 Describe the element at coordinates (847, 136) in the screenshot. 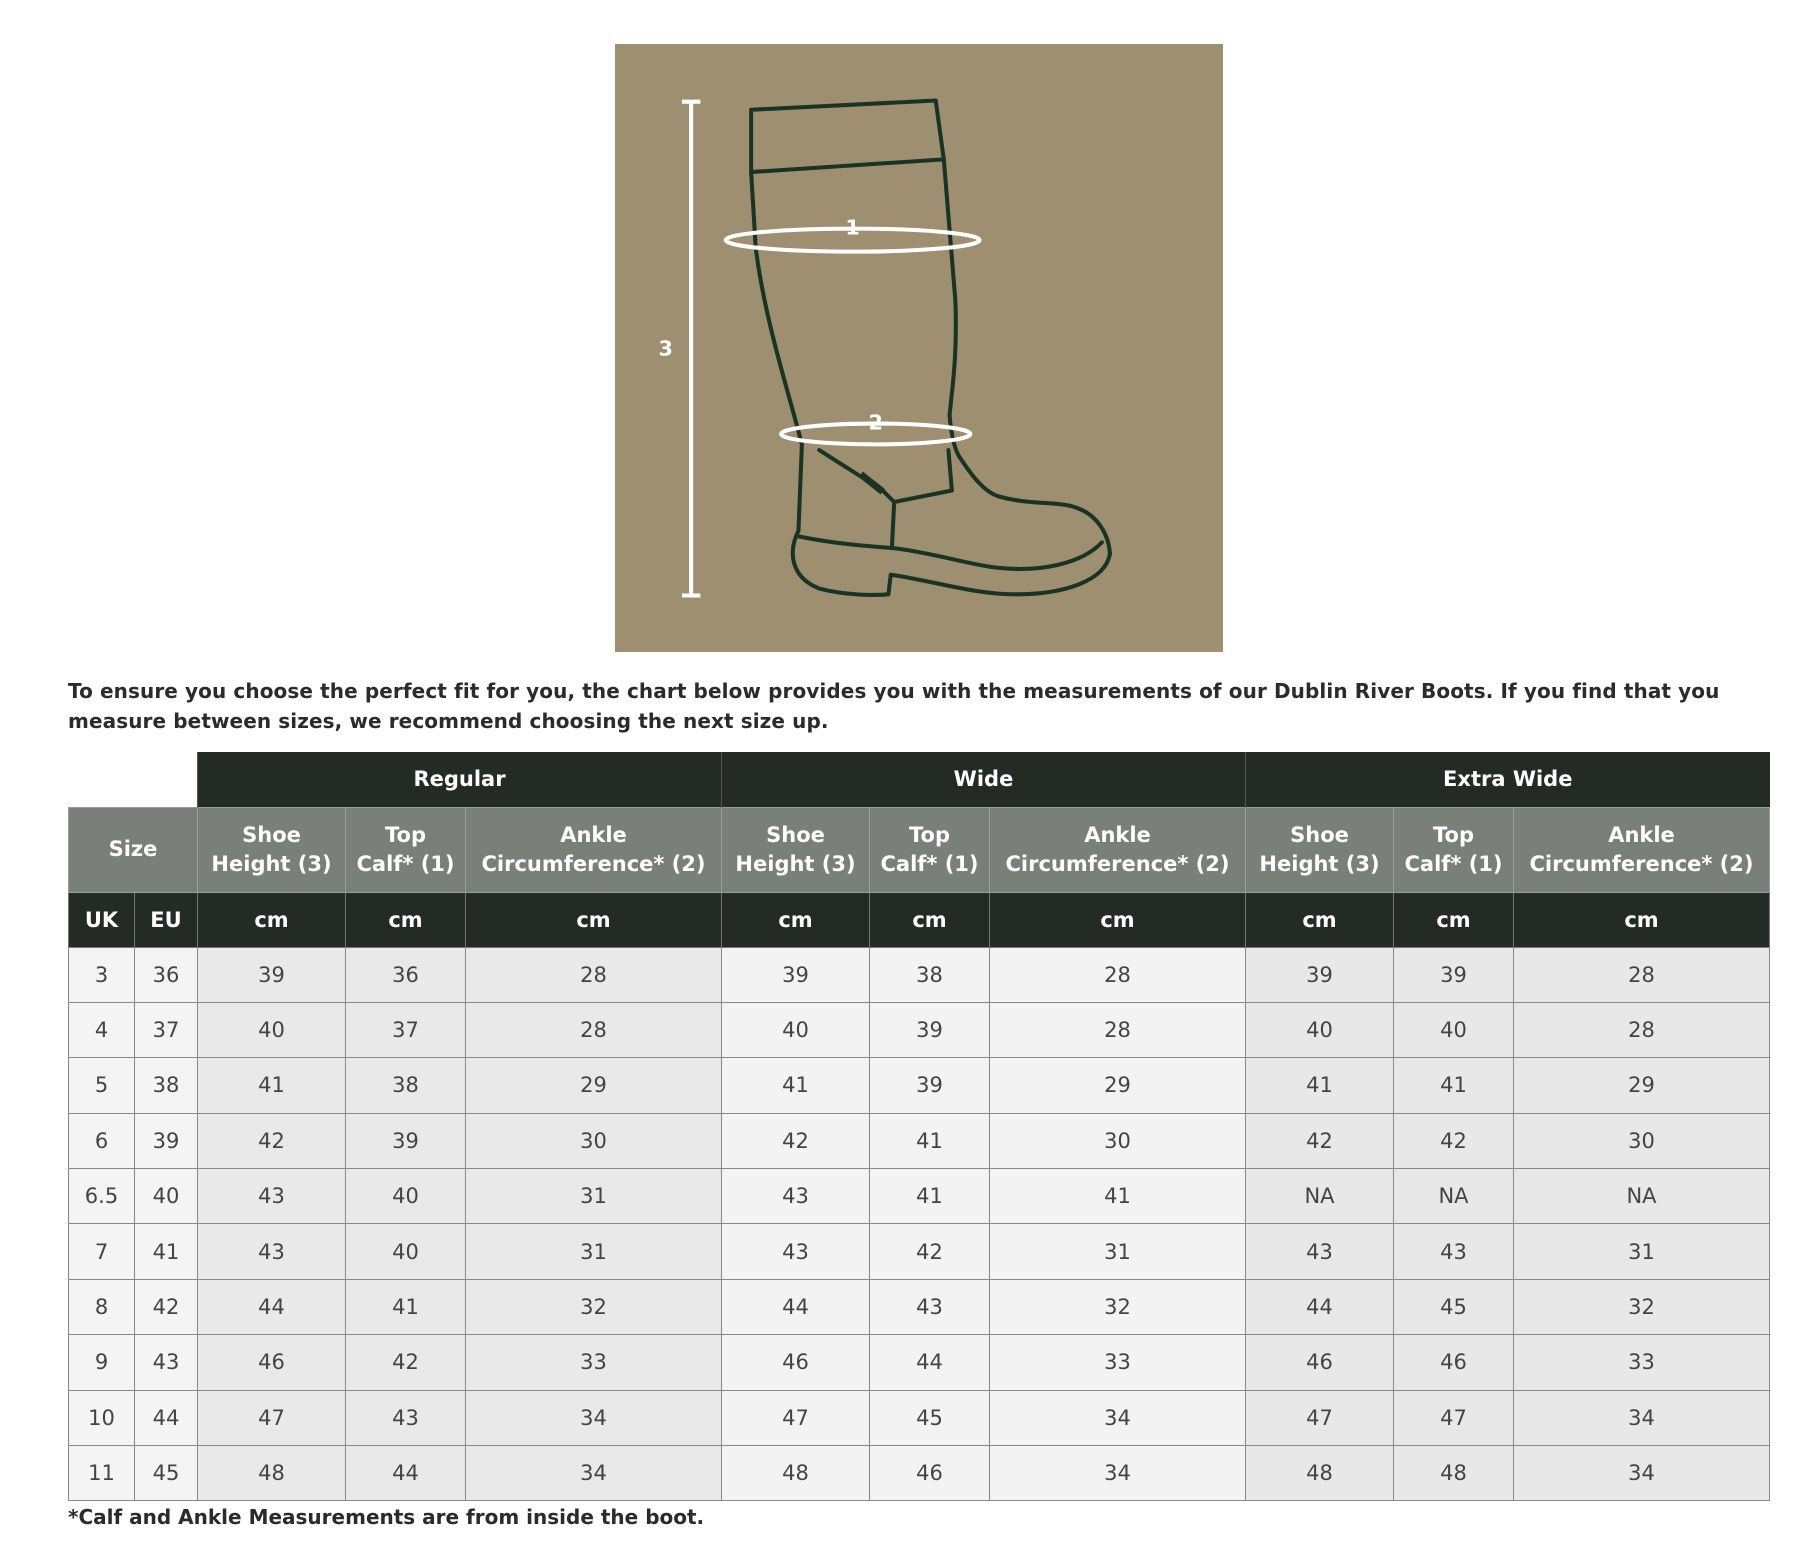

I see `boot-top-band` at that location.